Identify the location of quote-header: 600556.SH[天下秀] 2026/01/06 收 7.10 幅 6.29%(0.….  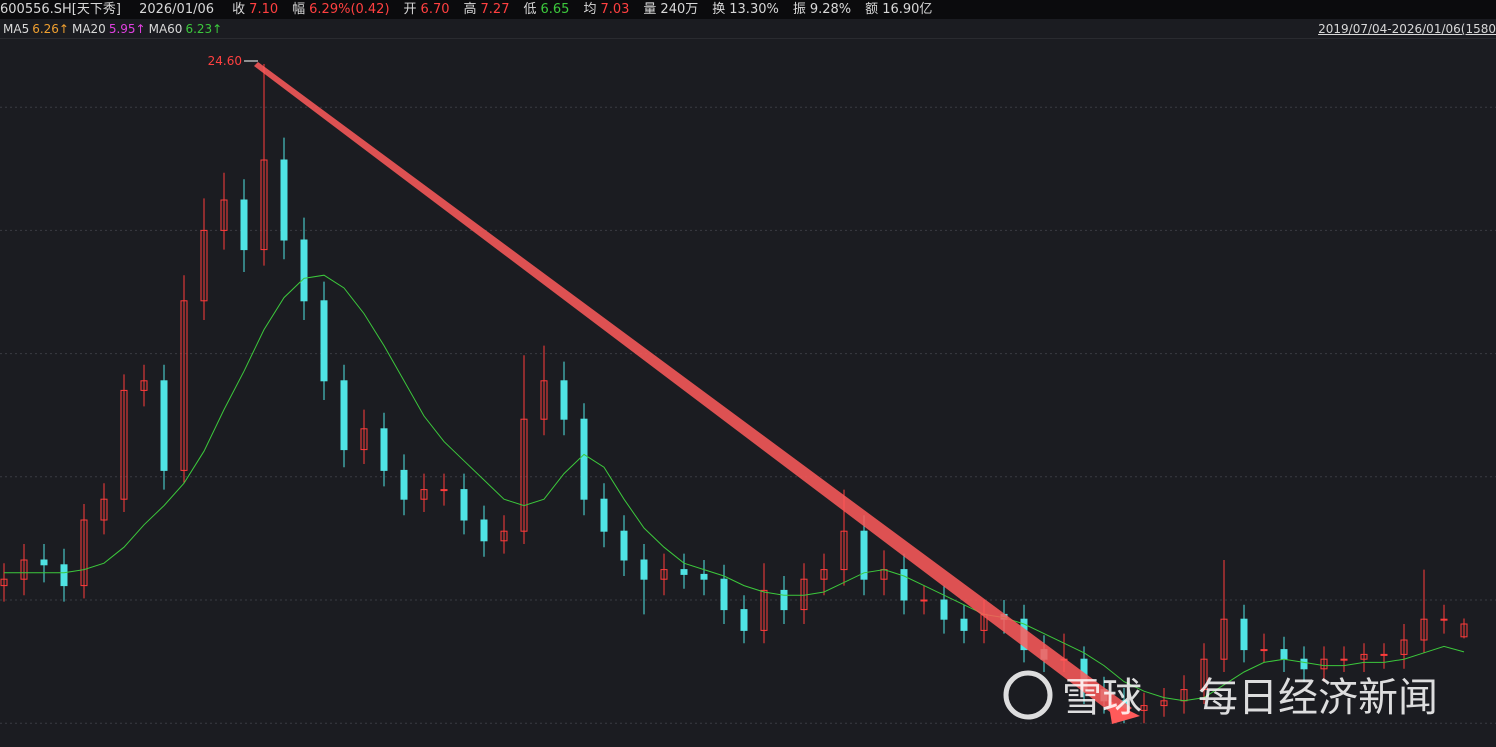
(748, 9).